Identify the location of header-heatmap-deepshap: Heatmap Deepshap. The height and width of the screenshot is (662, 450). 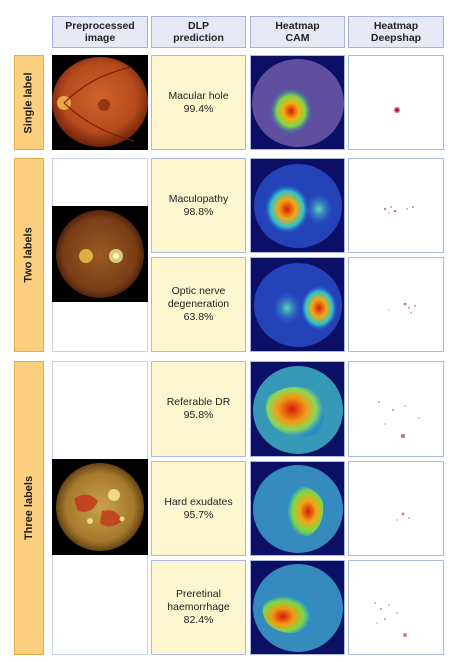
(396, 32).